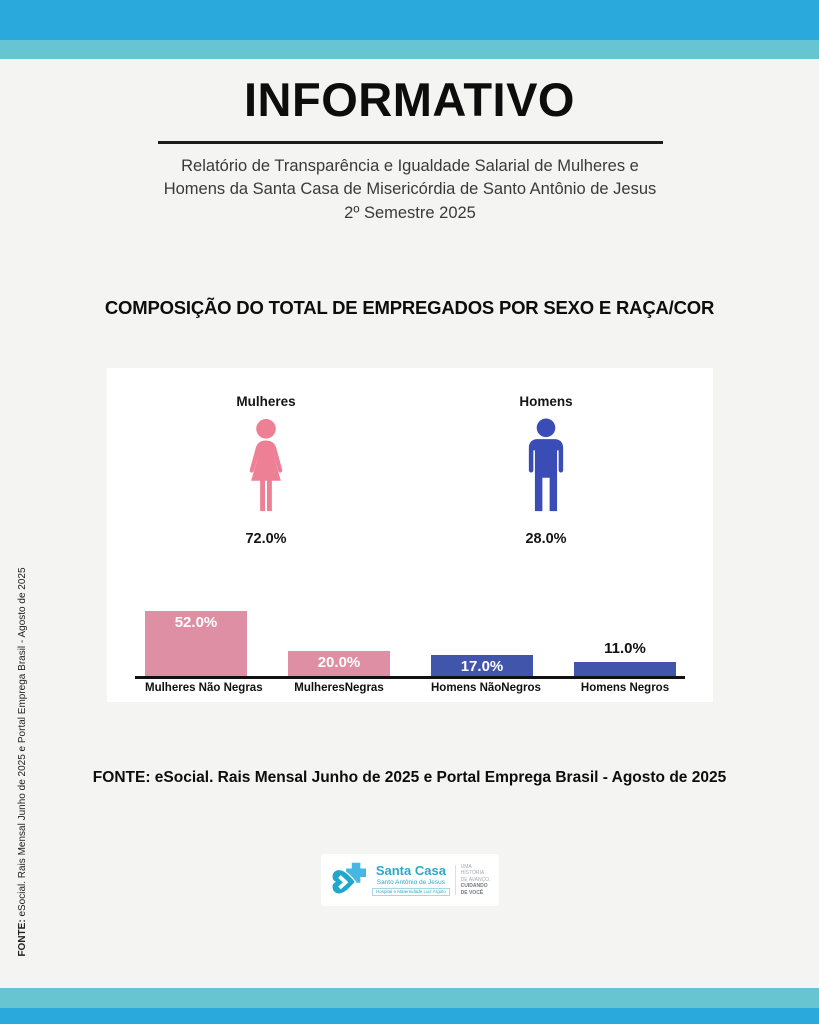  Describe the element at coordinates (546, 401) in the screenshot. I see `pictogram-men-label: Homens` at that location.